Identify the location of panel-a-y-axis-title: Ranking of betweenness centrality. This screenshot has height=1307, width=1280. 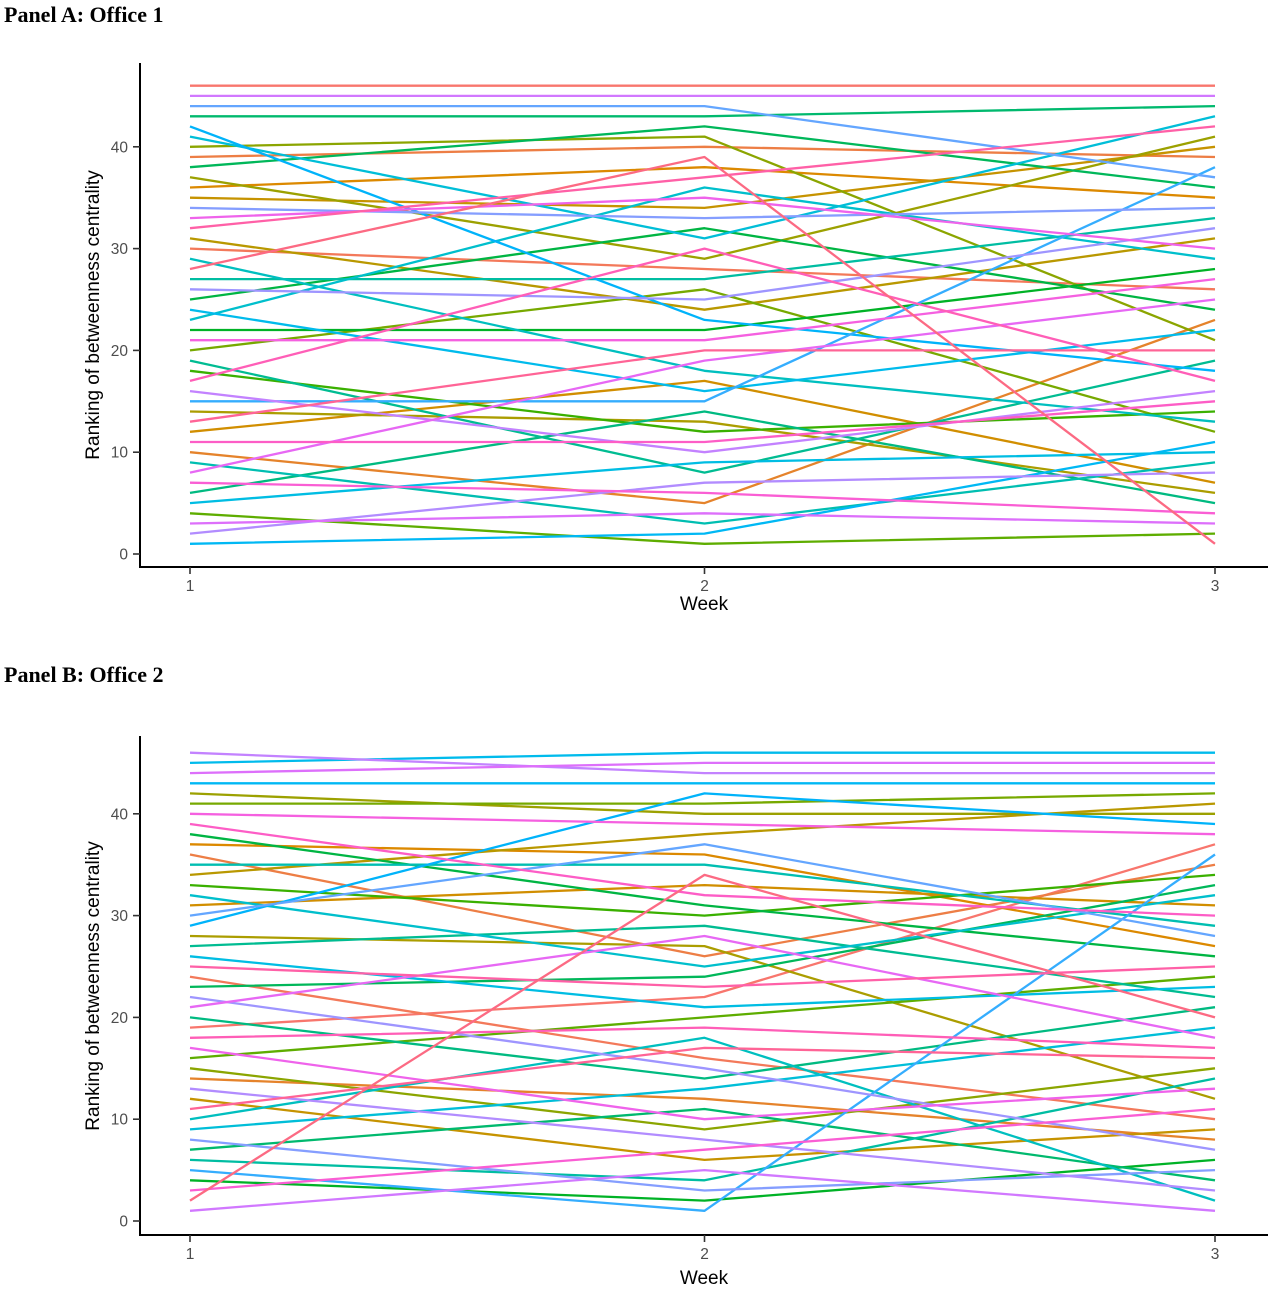
(93, 315).